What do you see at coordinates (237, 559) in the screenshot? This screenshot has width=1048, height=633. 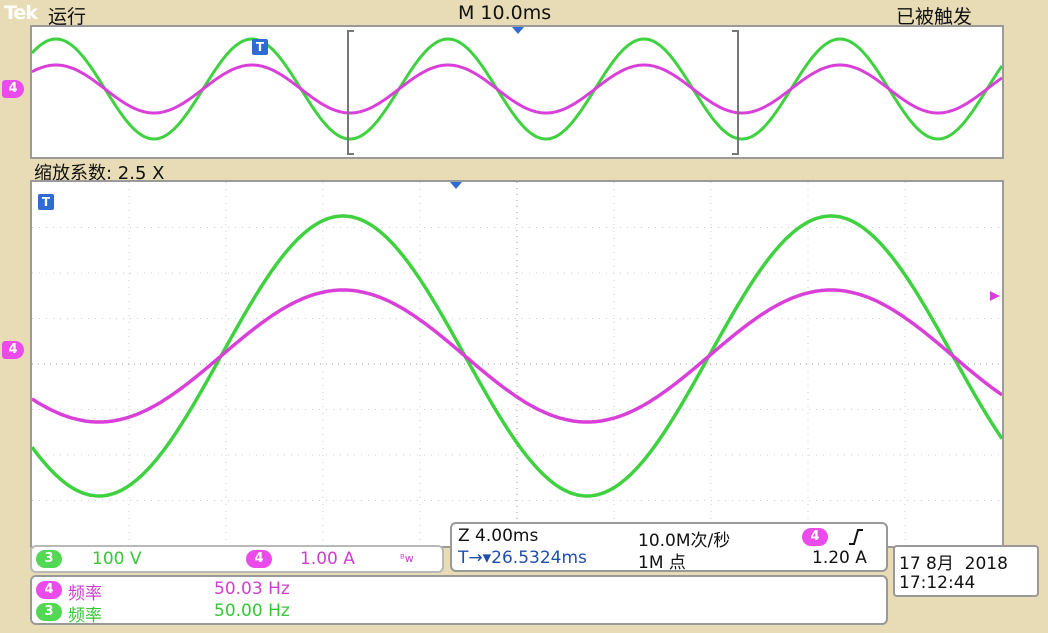 I see `channel-scale-bar: 3 100 V 4 1.00 A ᴮw` at bounding box center [237, 559].